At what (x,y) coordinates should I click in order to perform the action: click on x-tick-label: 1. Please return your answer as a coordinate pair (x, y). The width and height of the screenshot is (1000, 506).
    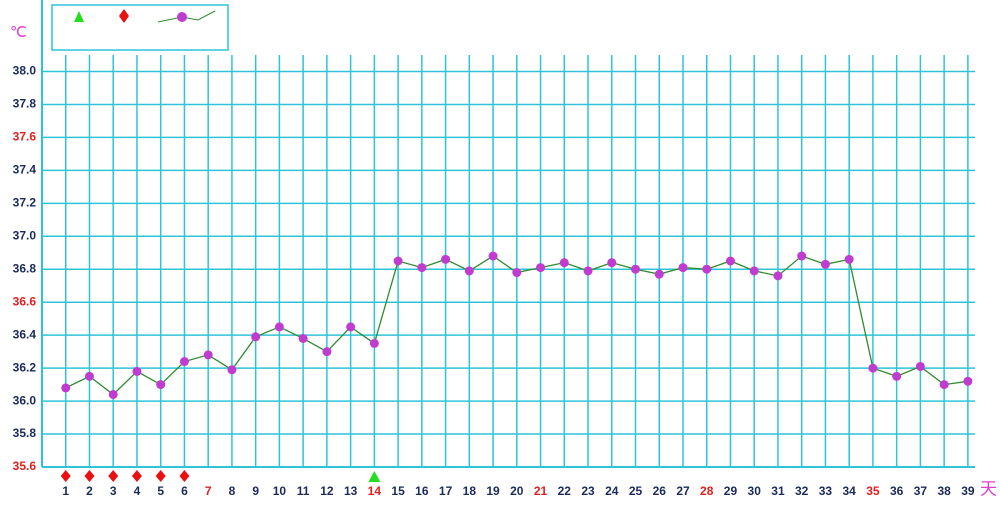
    Looking at the image, I should click on (65, 491).